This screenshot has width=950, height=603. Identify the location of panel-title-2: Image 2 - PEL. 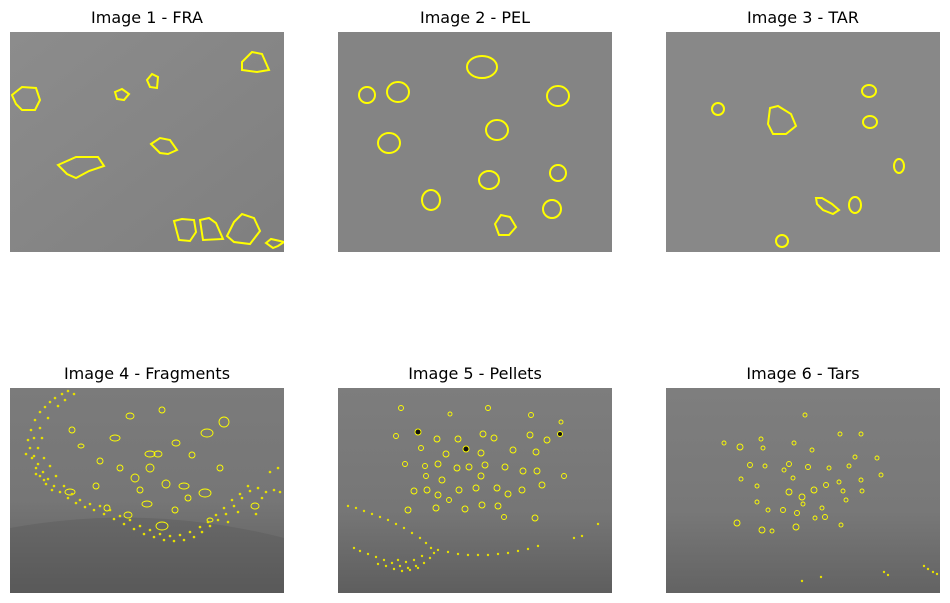
(475, 17).